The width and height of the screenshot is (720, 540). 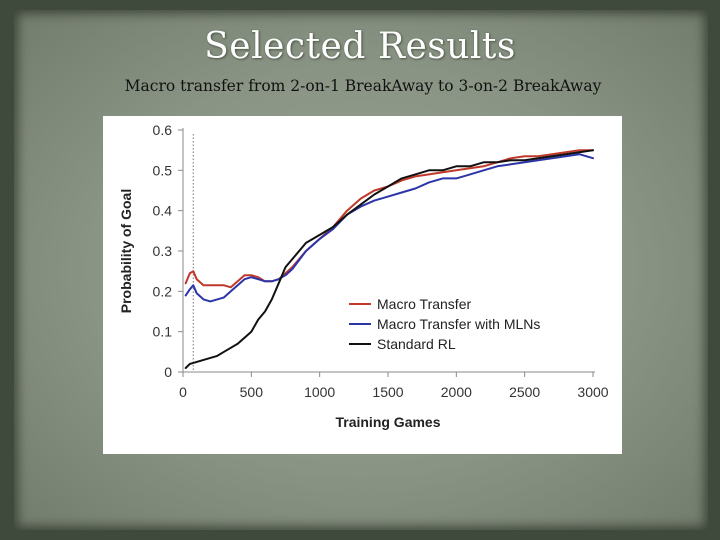 I want to click on legend-label-2: Macro Transfer with MLNs, so click(x=458, y=324).